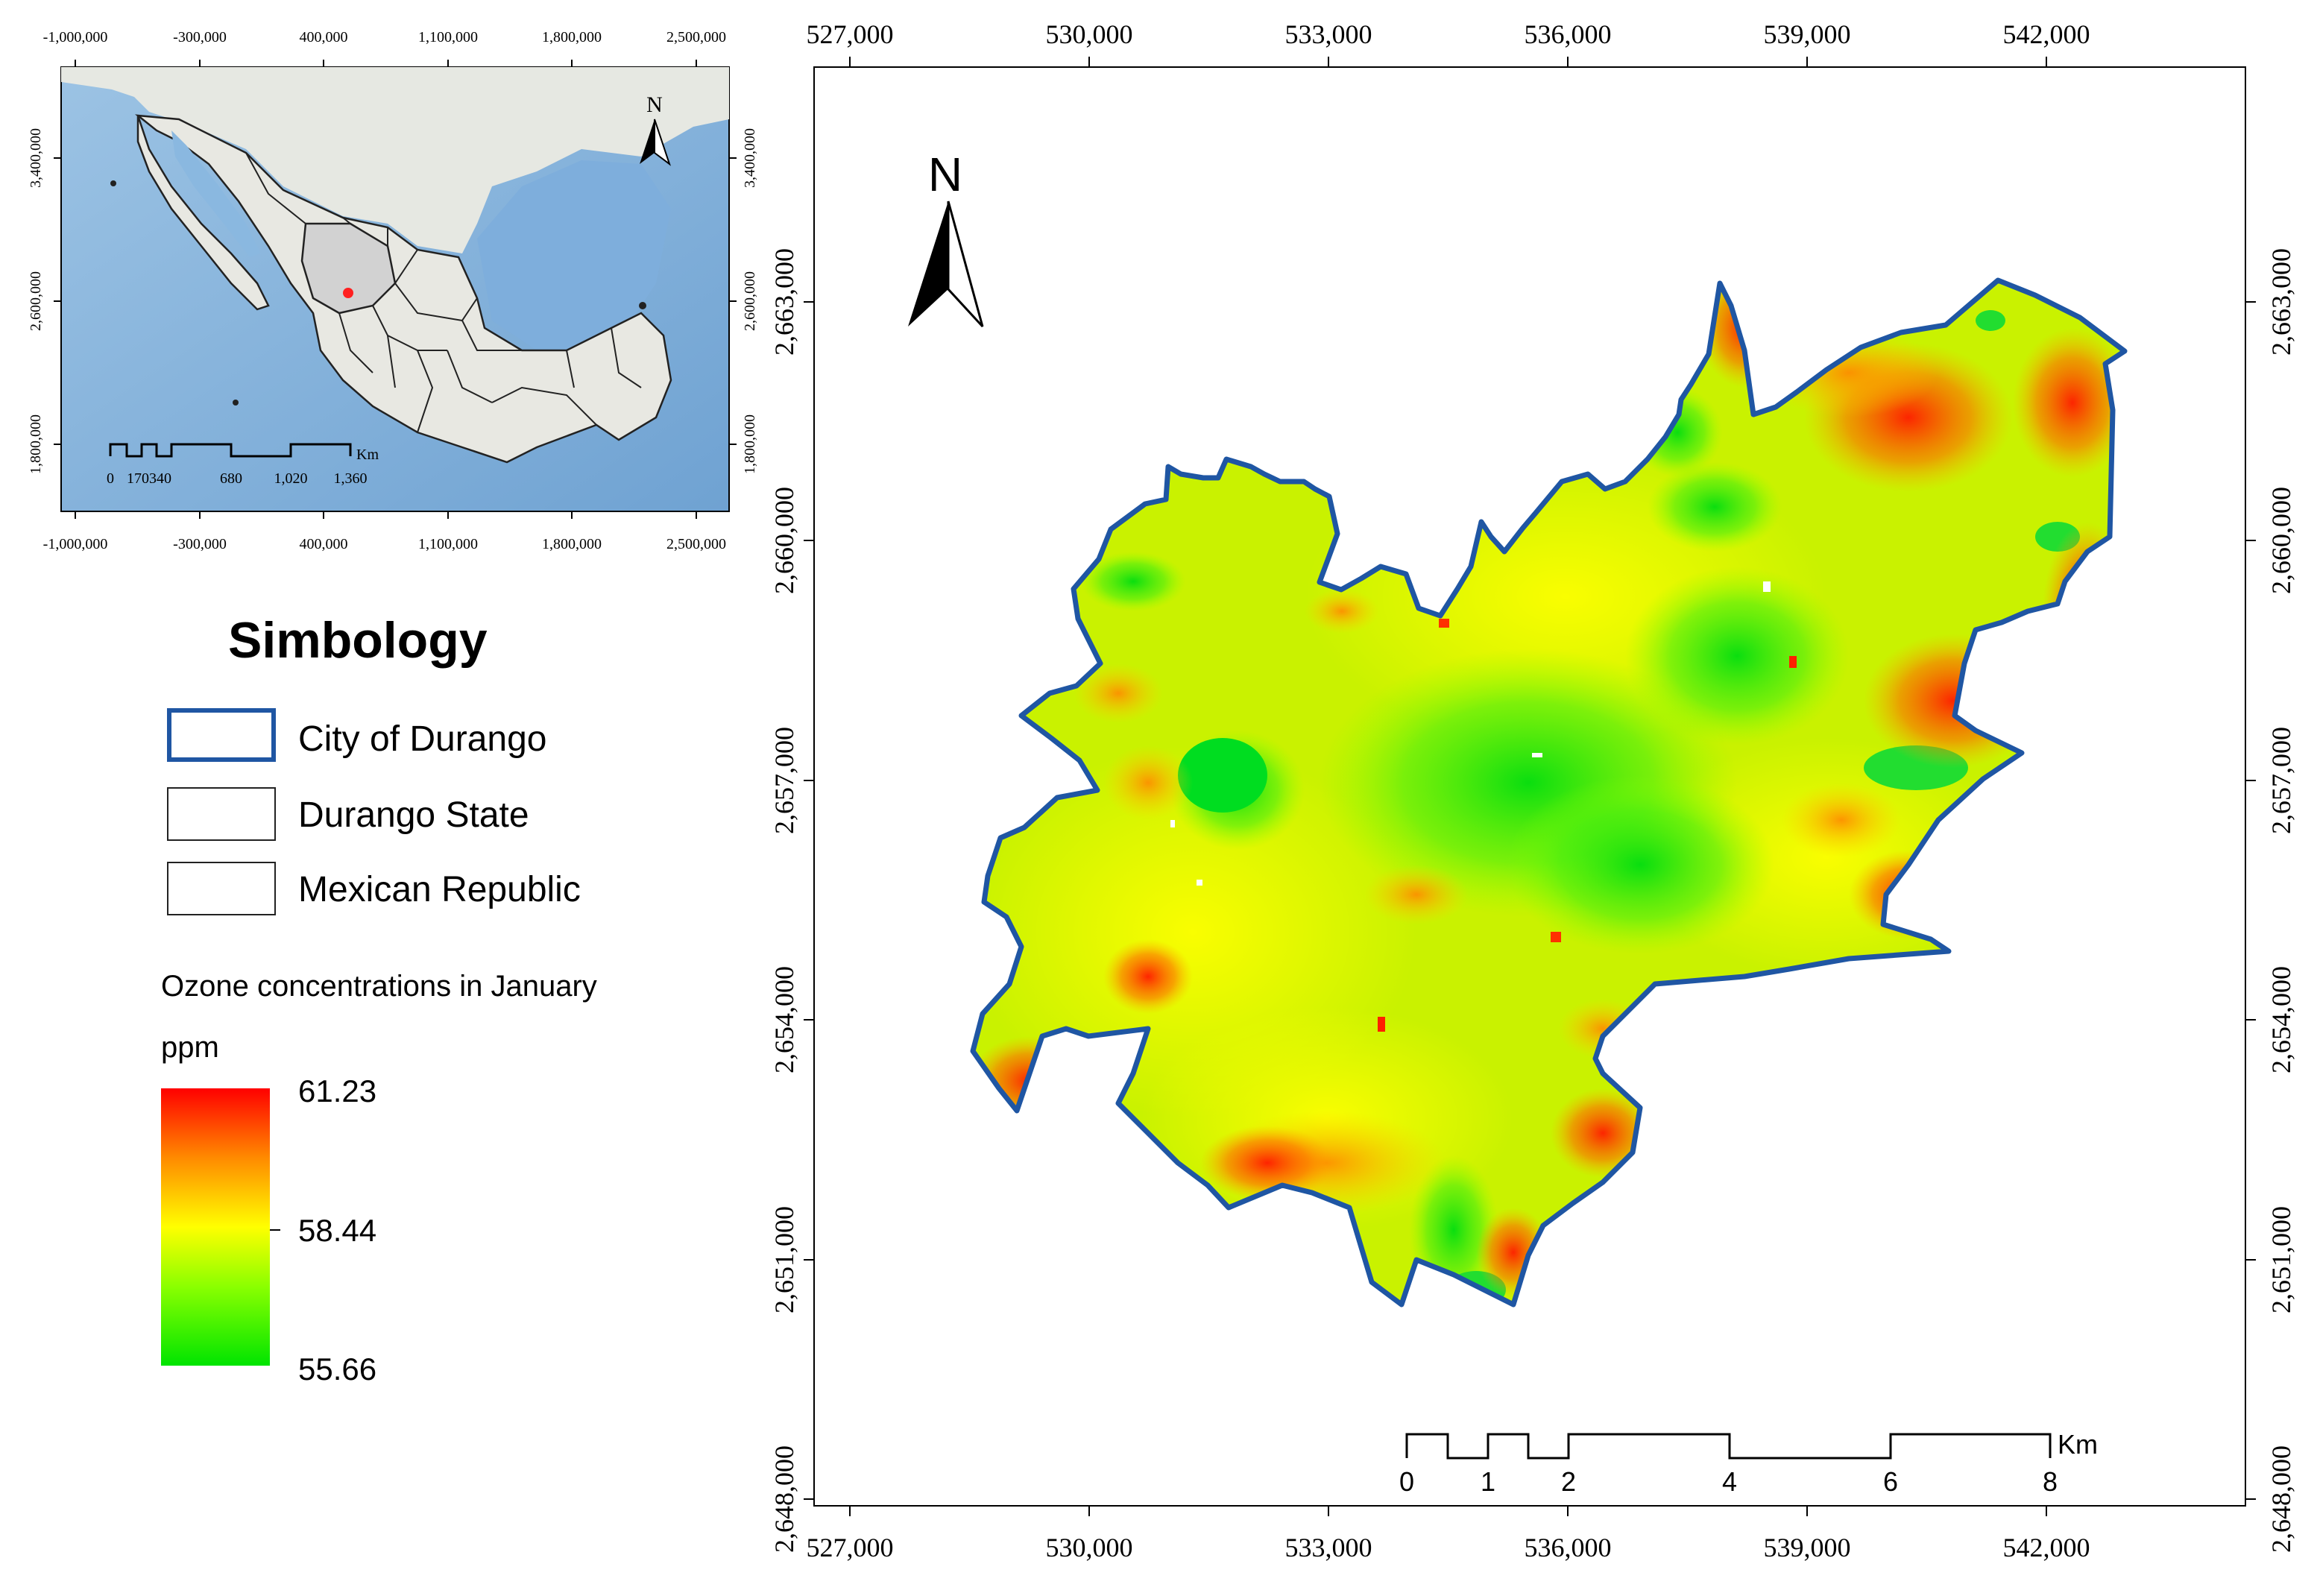  I want to click on main-x-tick-label-bottom: 542,000, so click(2046, 1547).